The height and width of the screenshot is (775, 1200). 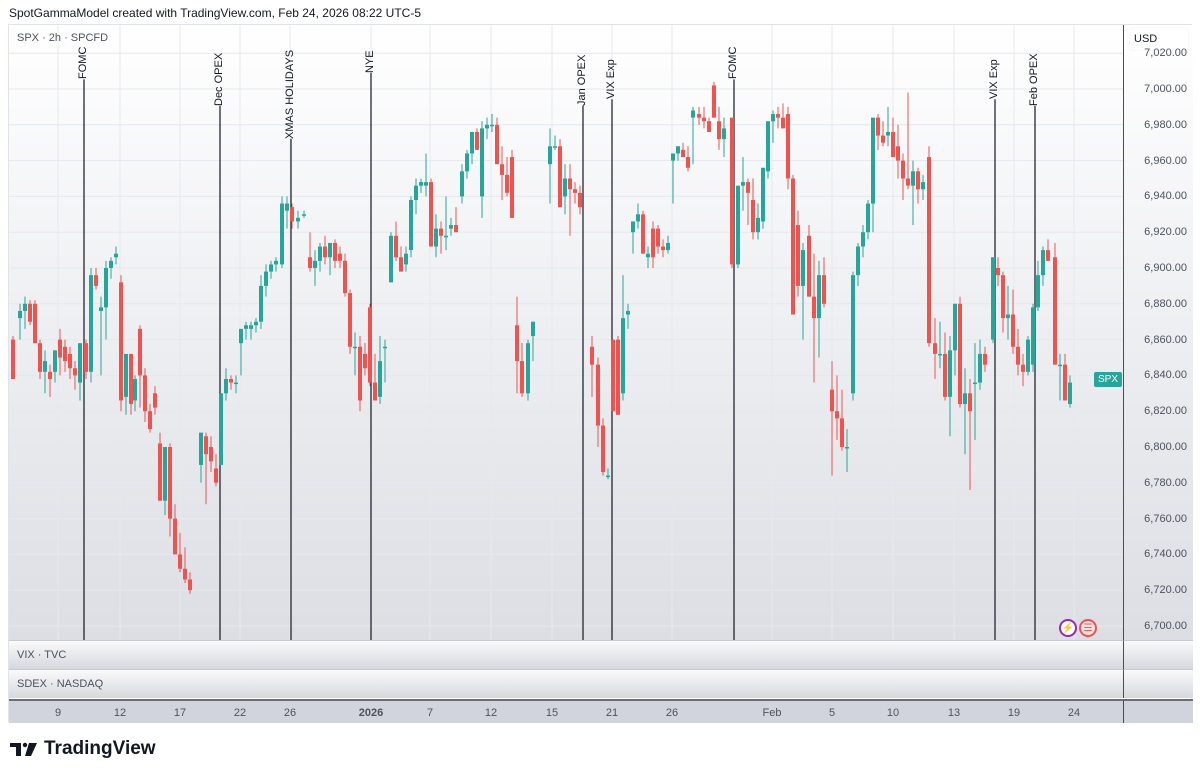 What do you see at coordinates (63, 38) in the screenshot?
I see `symbol-legend: SPX · 2h · SPCFD` at bounding box center [63, 38].